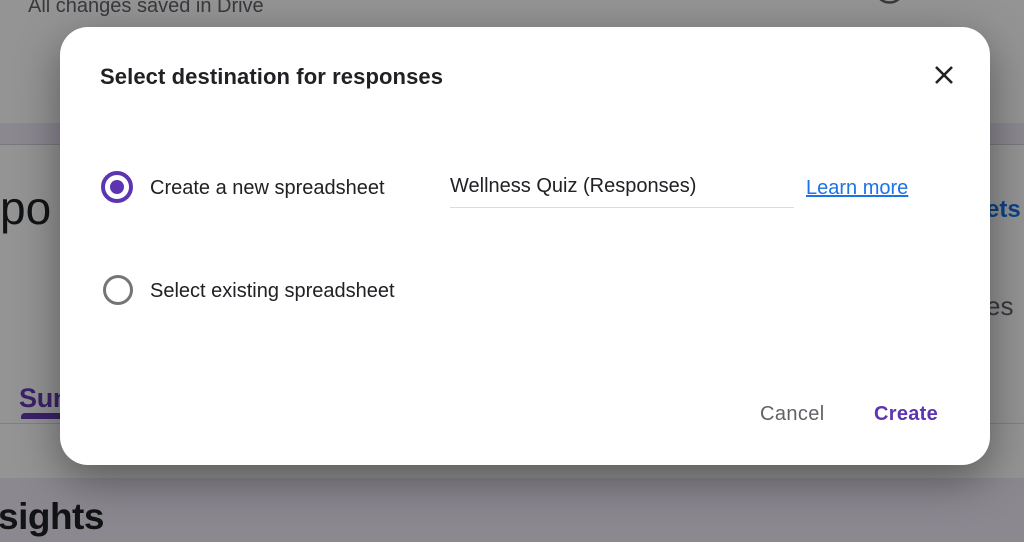 The height and width of the screenshot is (542, 1024). I want to click on summary-tab-indicator, so click(57, 416).